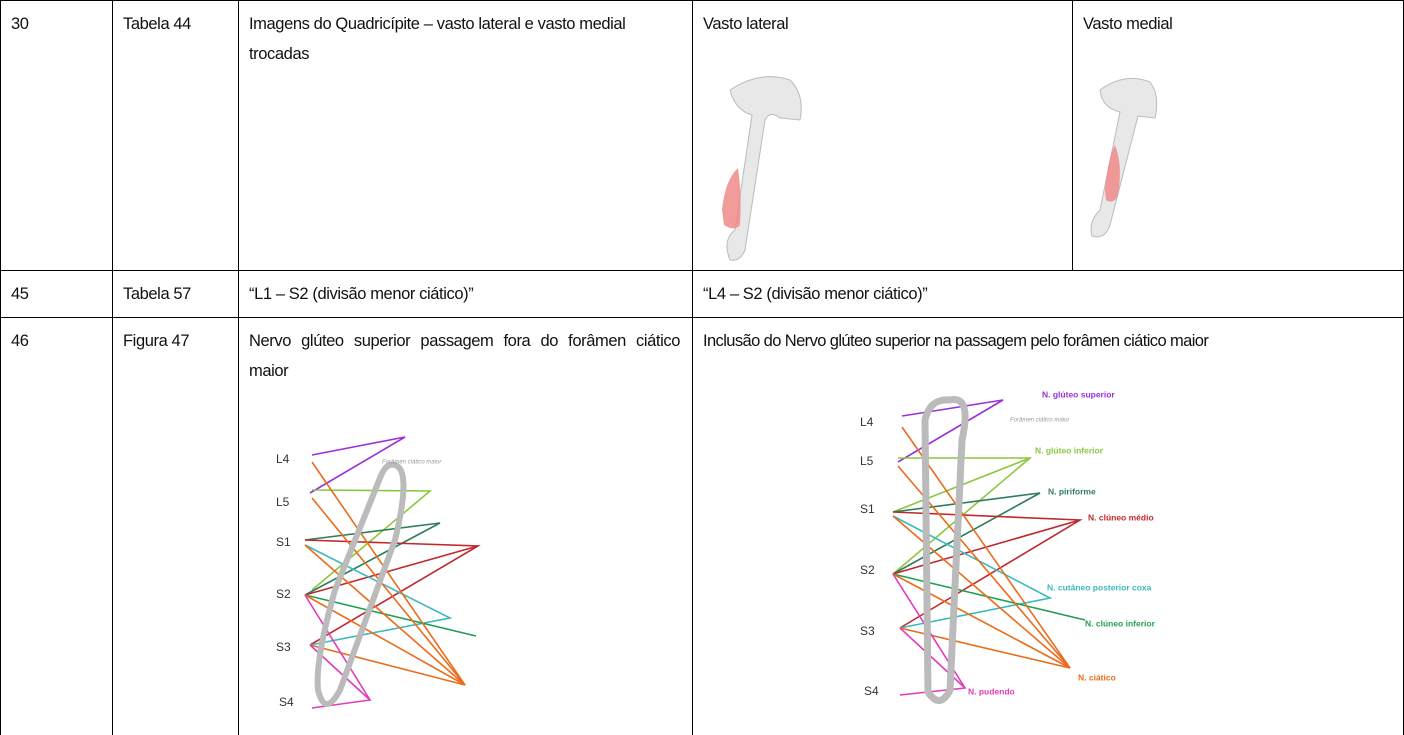 This screenshot has height=735, width=1404. I want to click on nerve-label: N. ciático, so click(1097, 677).